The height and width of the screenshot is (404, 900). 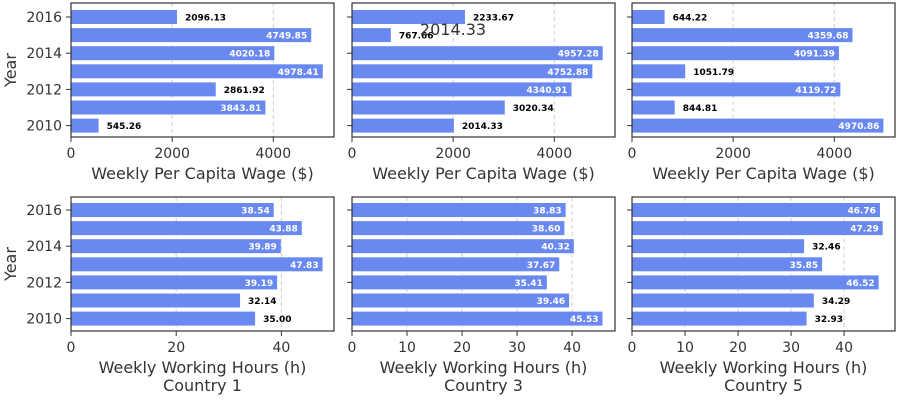 What do you see at coordinates (10, 70) in the screenshot?
I see `y-axis-label: Year` at bounding box center [10, 70].